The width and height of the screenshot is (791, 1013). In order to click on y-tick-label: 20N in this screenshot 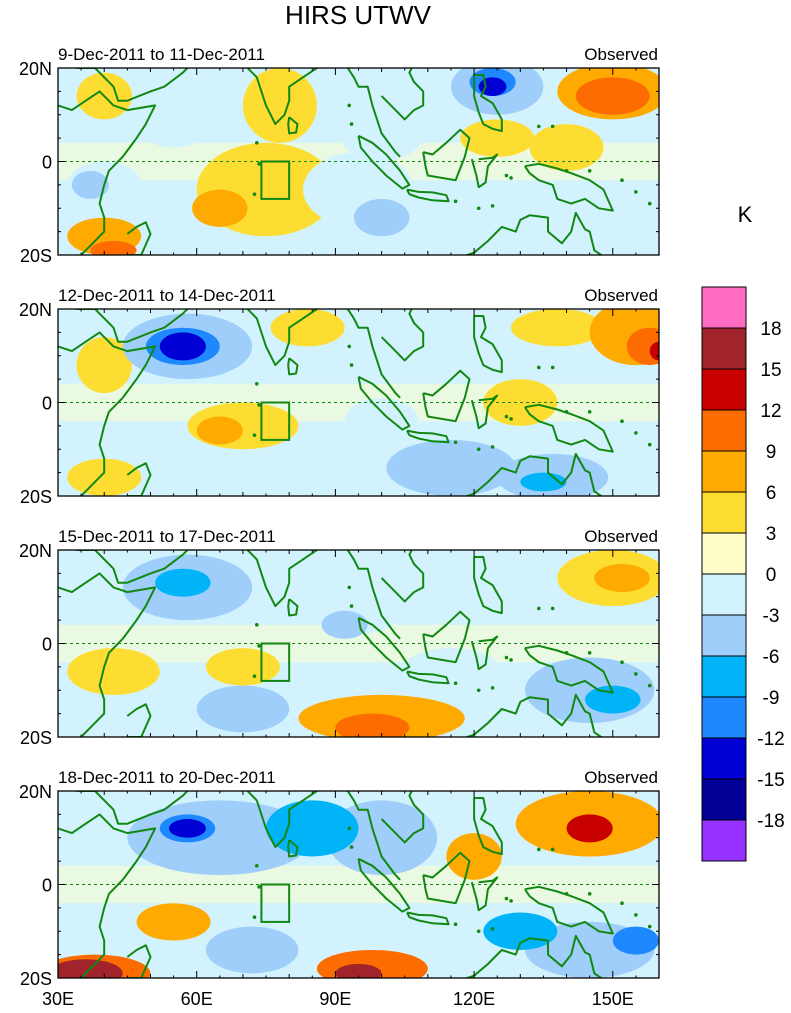, I will do `click(35, 792)`.